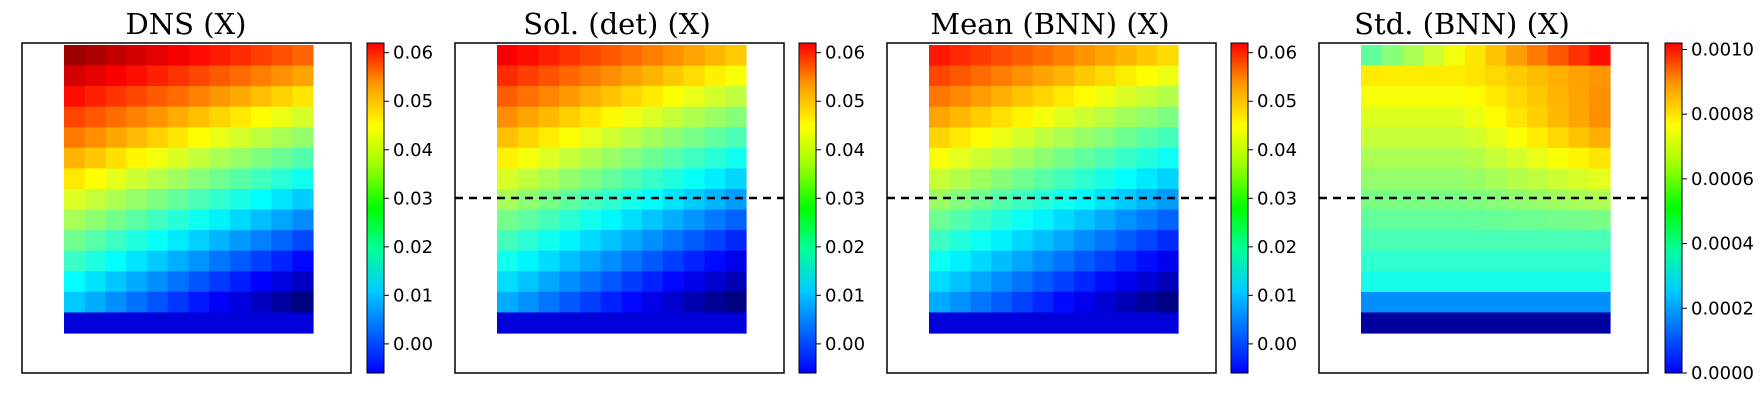 The image size is (1760, 400). I want to click on colorbar-tick-label: 0.06, so click(1277, 53).